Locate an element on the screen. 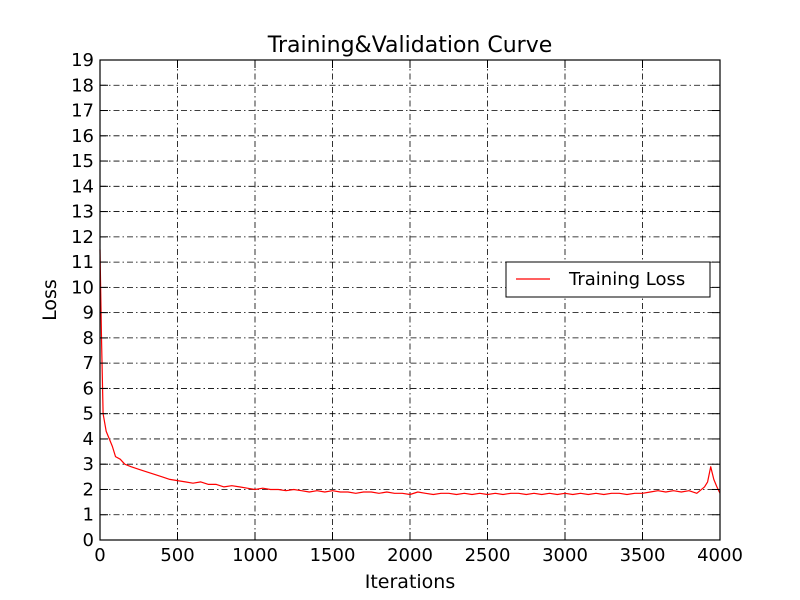 The width and height of the screenshot is (800, 600). y-axis-title: Loss is located at coordinates (50, 300).